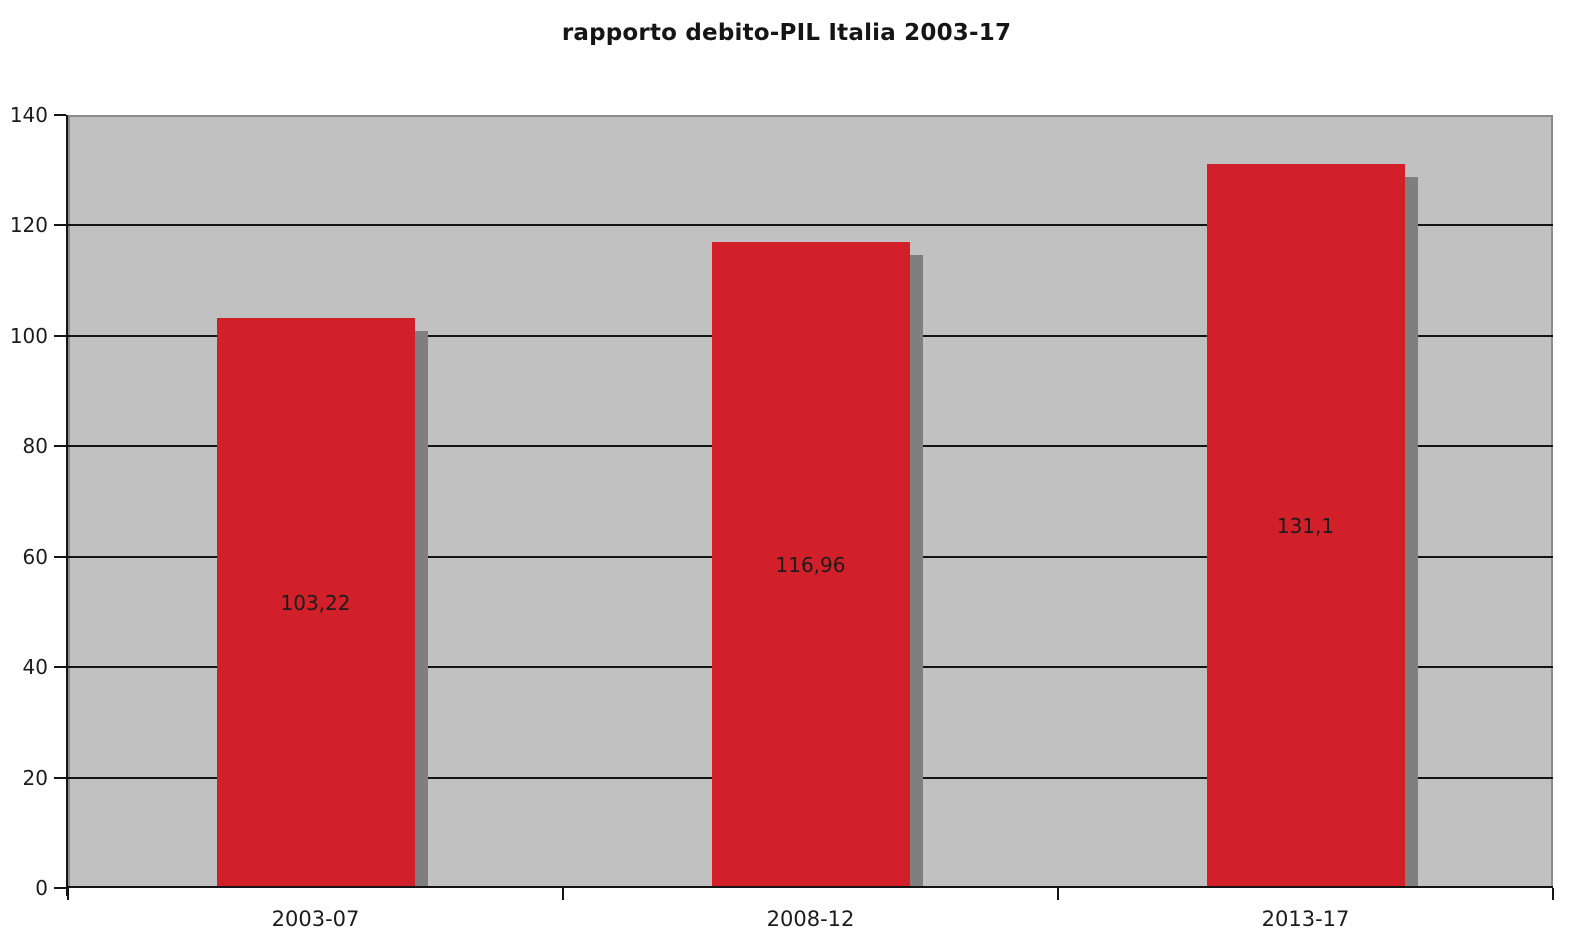 This screenshot has width=1573, height=946. I want to click on y-axis-line, so click(67, 505).